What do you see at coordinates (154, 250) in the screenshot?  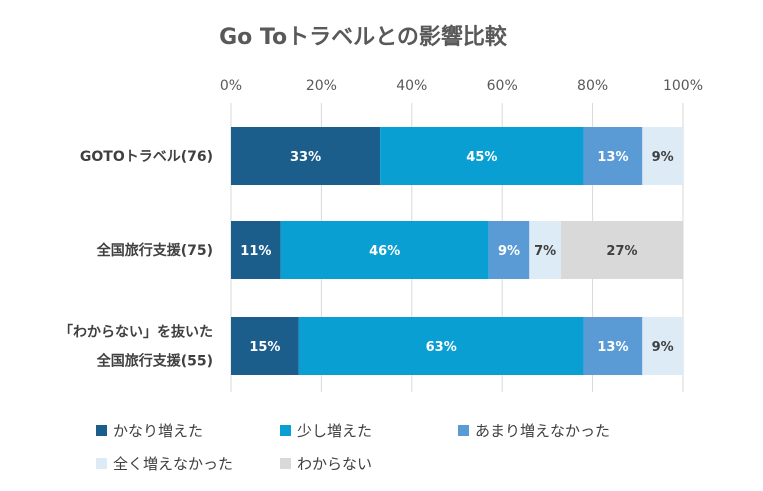 I see `category-label: 全国旅行支援(75)` at bounding box center [154, 250].